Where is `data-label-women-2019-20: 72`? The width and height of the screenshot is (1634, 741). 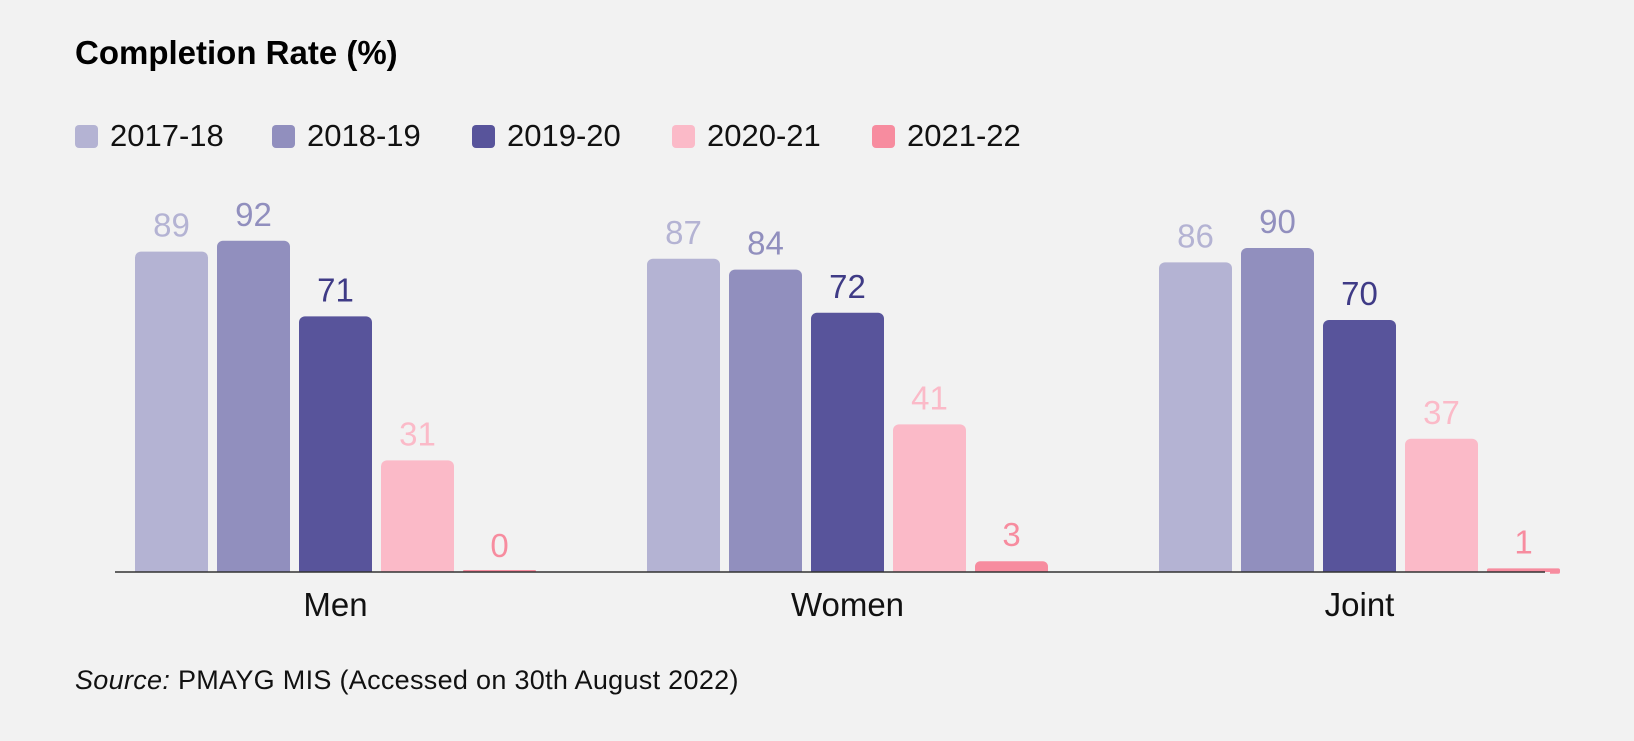
data-label-women-2019-20: 72 is located at coordinates (847, 286).